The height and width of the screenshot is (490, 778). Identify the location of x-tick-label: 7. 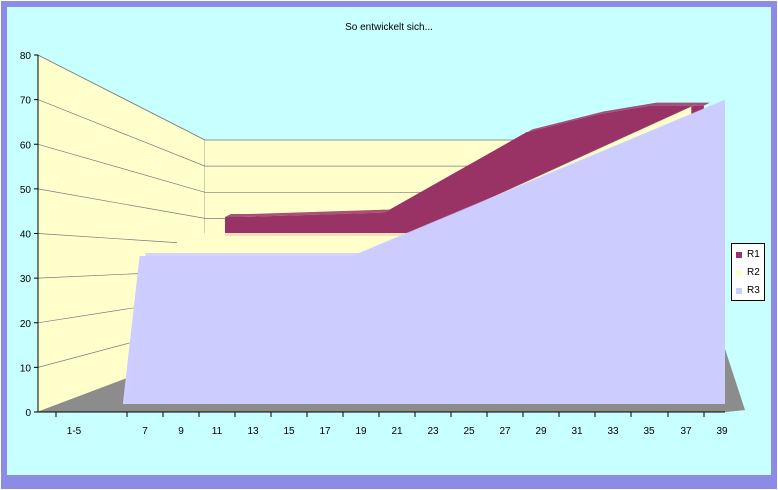
(145, 431).